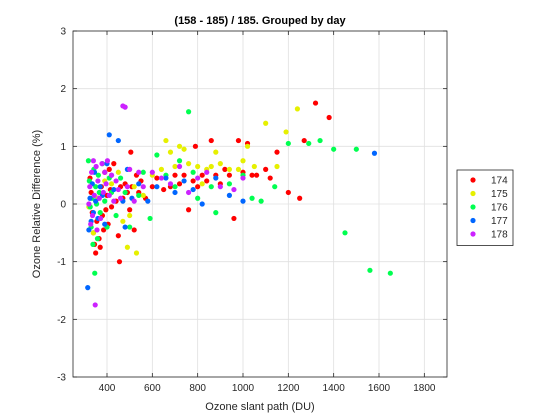  I want to click on y-tick-label: 2, so click(63, 89).